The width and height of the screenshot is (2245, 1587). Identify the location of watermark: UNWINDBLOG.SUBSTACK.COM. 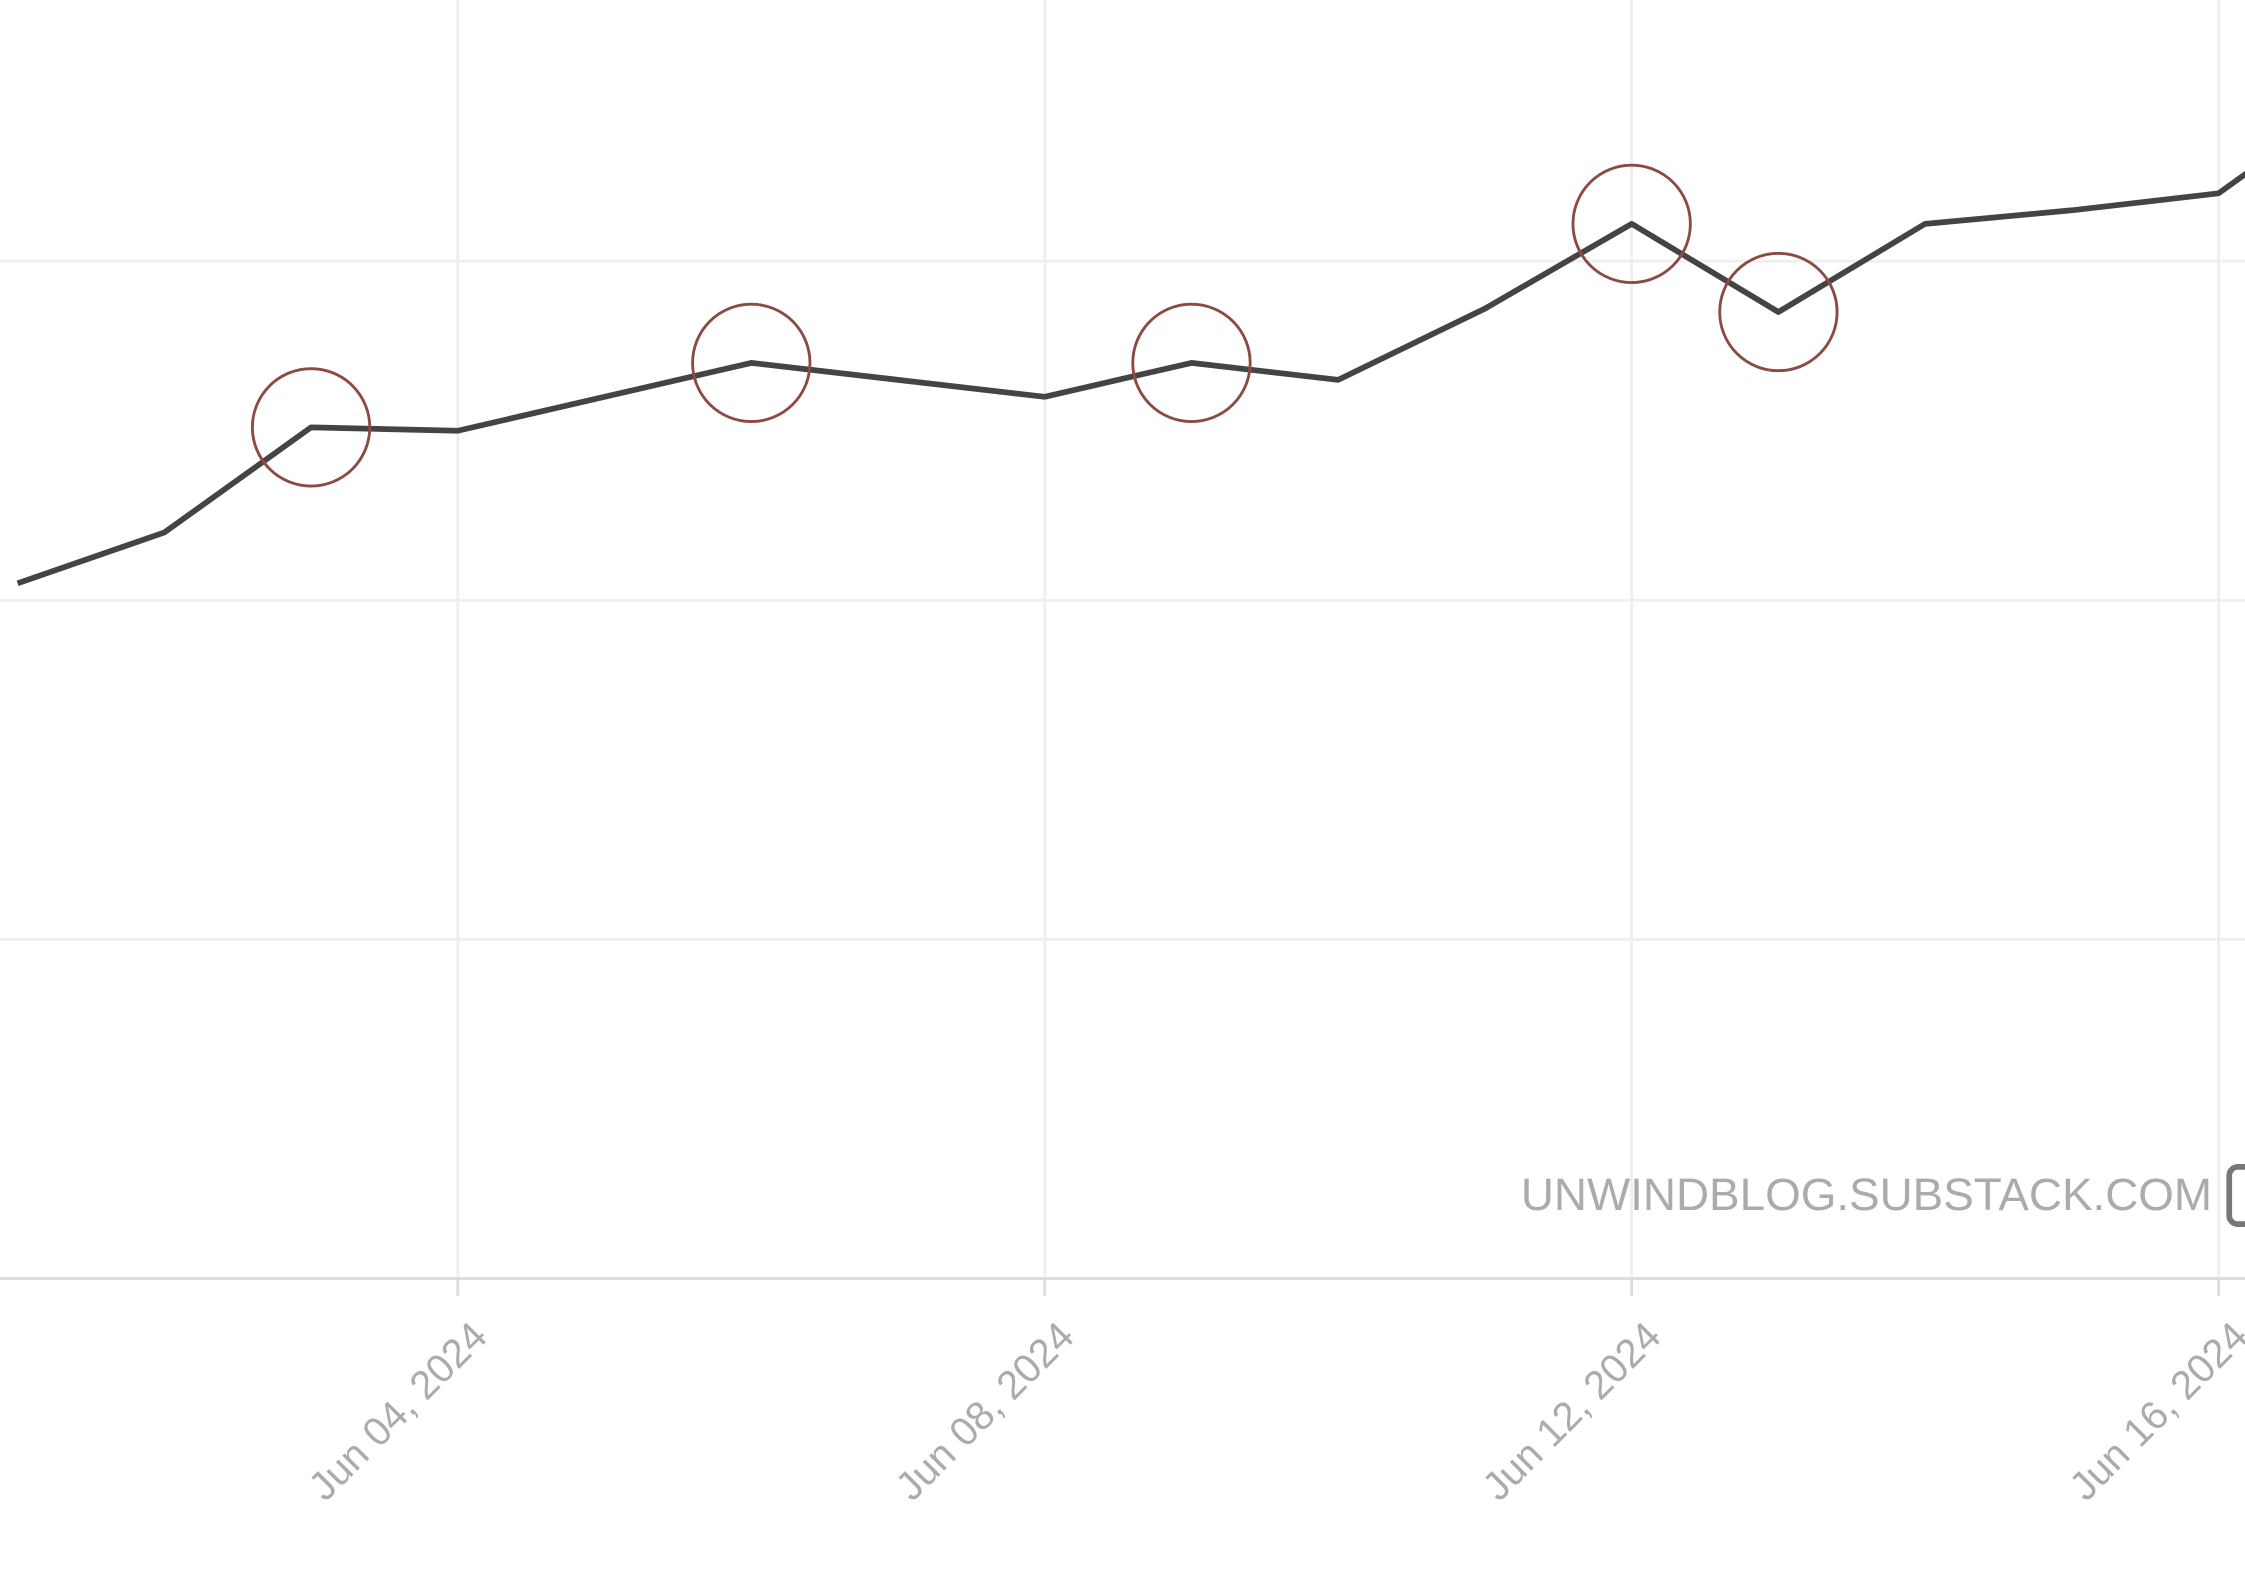
(1866, 1194).